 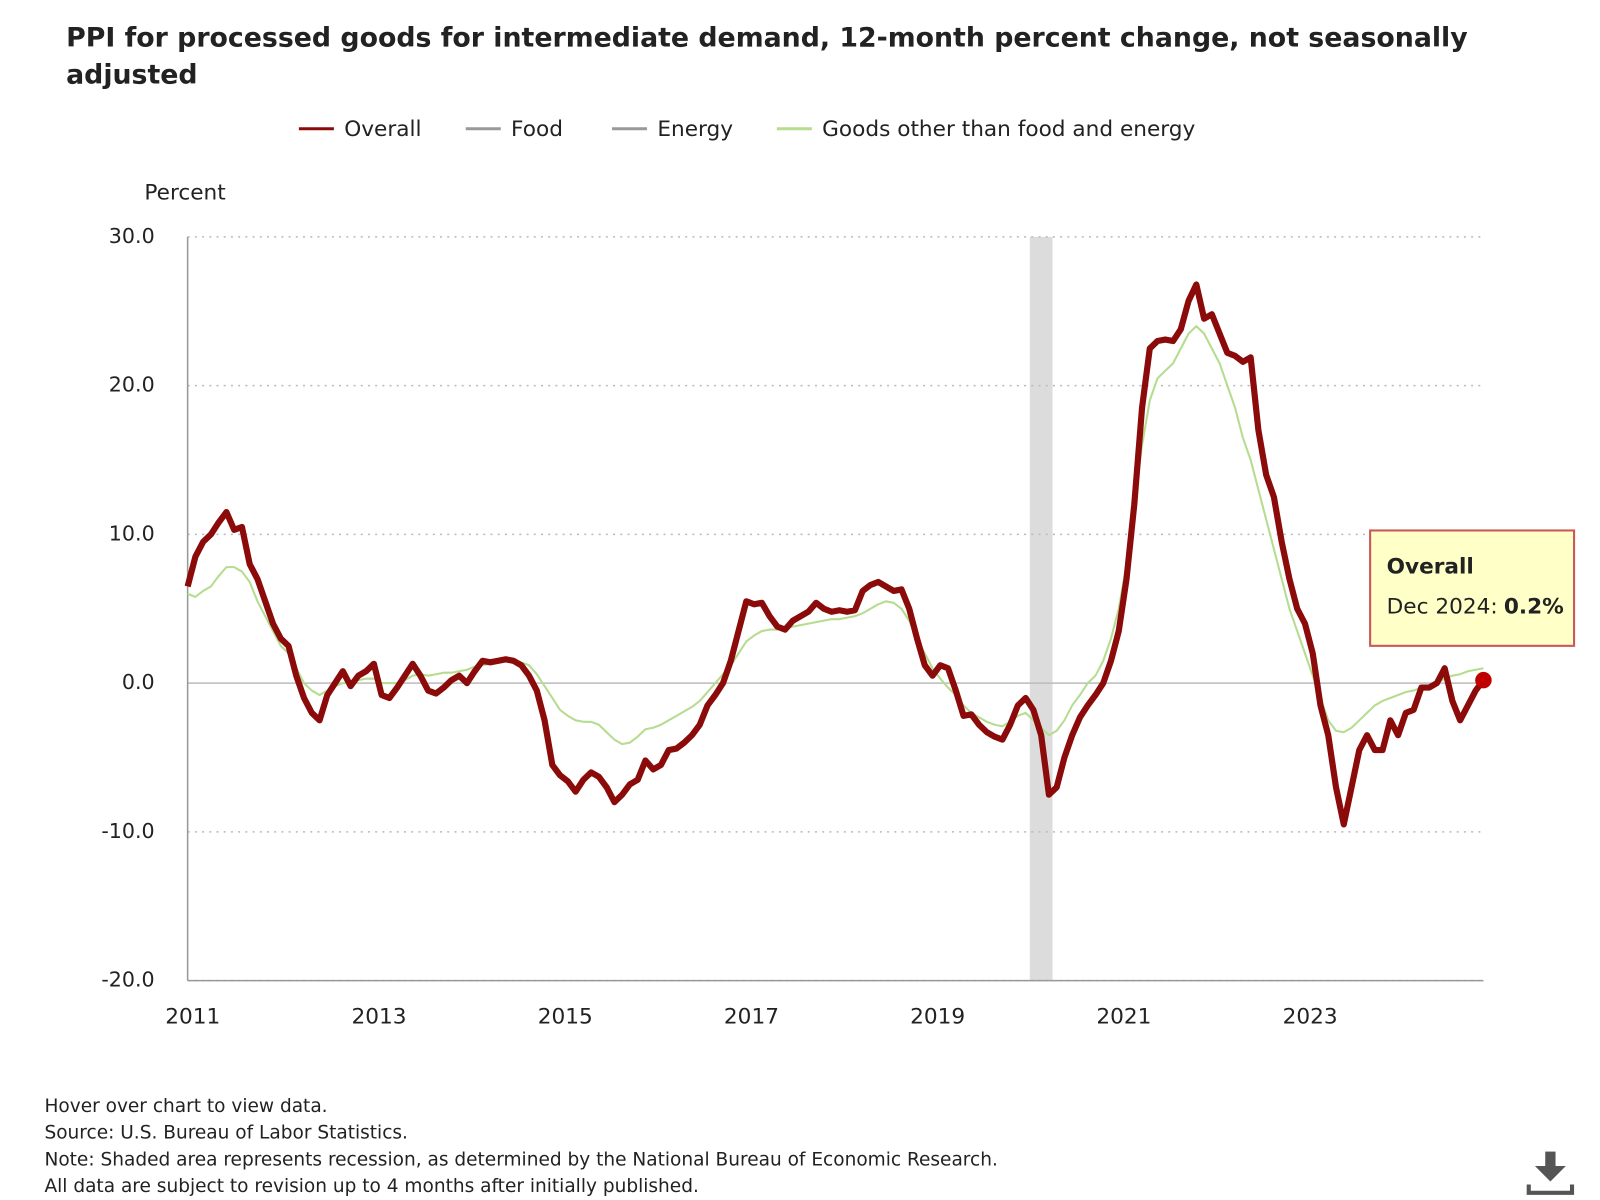 What do you see at coordinates (382, 129) in the screenshot?
I see `legend-label: Overall` at bounding box center [382, 129].